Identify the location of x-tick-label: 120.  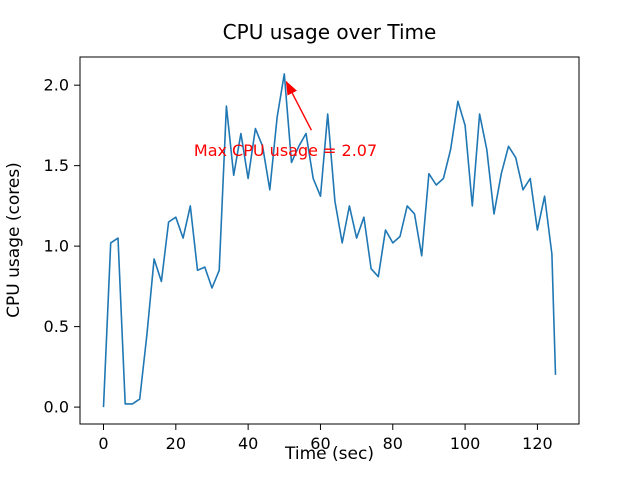
(537, 443).